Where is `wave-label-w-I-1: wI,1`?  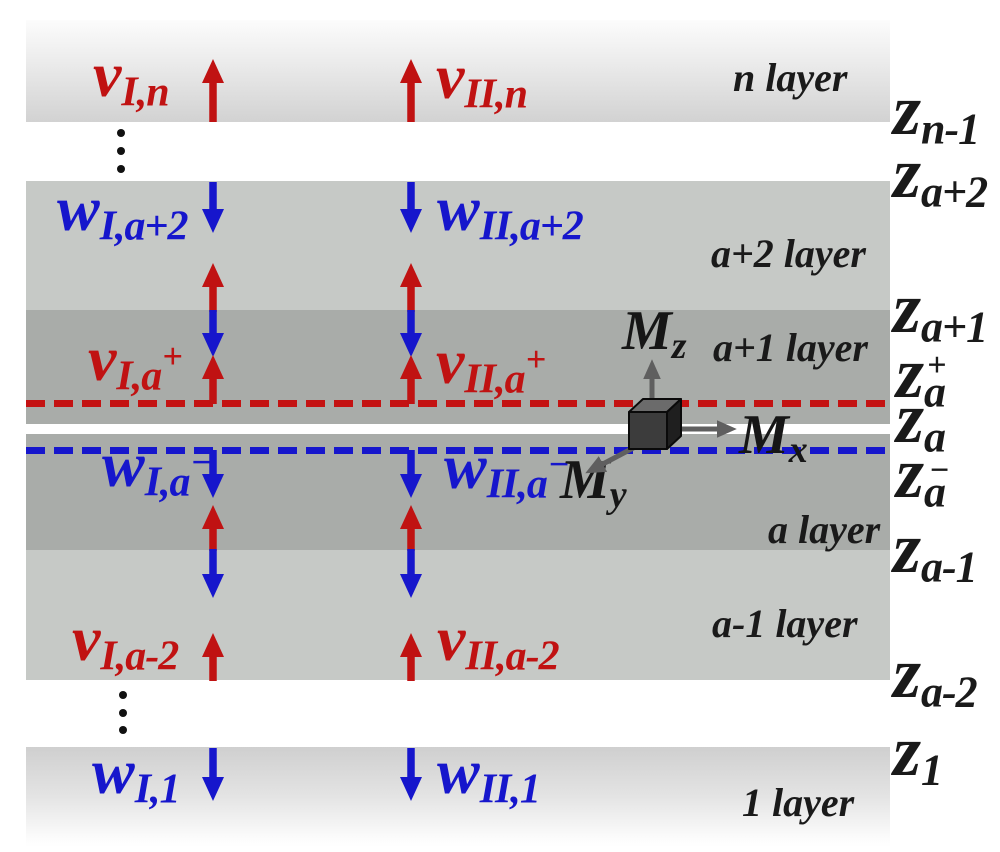 wave-label-w-I-1: wI,1 is located at coordinates (136, 774).